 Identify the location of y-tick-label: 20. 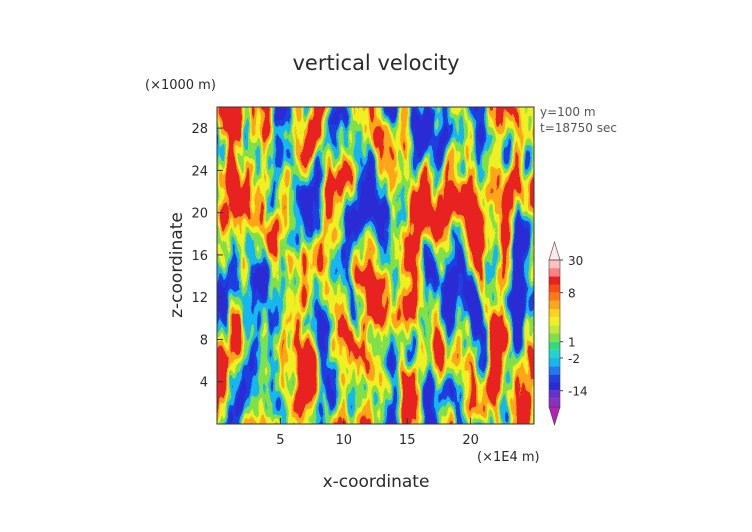
(199, 214).